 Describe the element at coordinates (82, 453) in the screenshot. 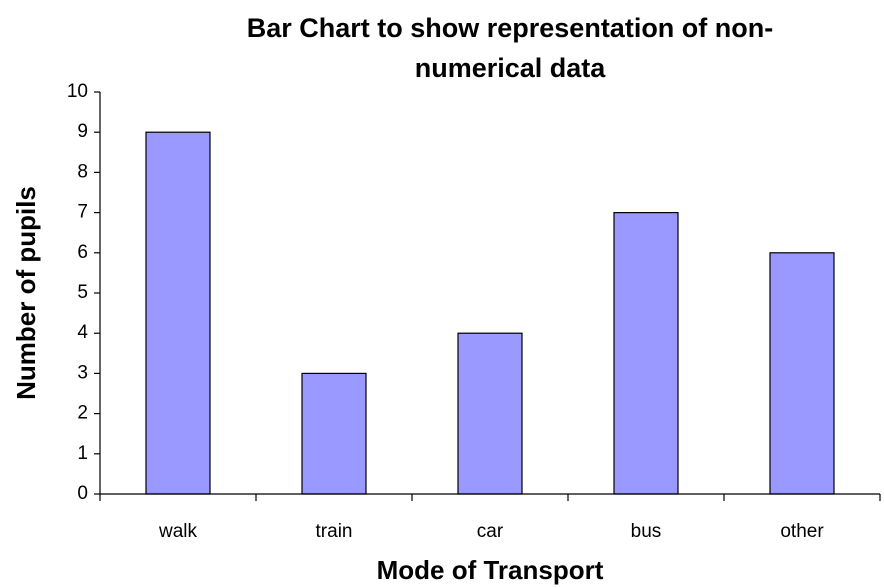

I see `y-tick-label: 1` at that location.